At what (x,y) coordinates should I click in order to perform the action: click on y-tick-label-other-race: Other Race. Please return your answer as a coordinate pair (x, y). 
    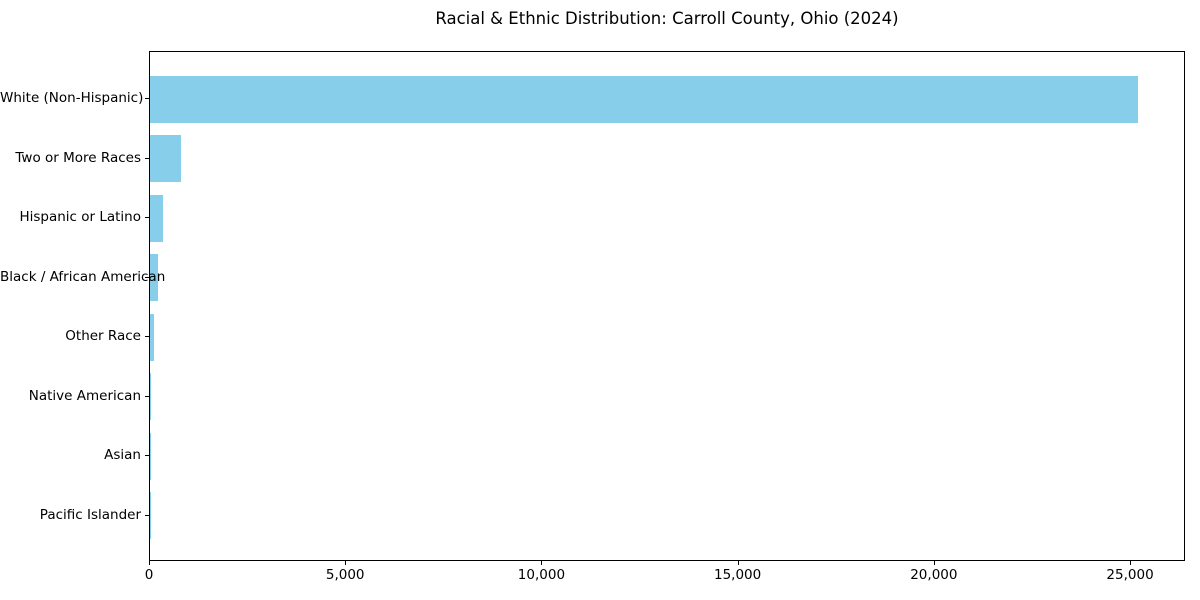
    Looking at the image, I should click on (103, 336).